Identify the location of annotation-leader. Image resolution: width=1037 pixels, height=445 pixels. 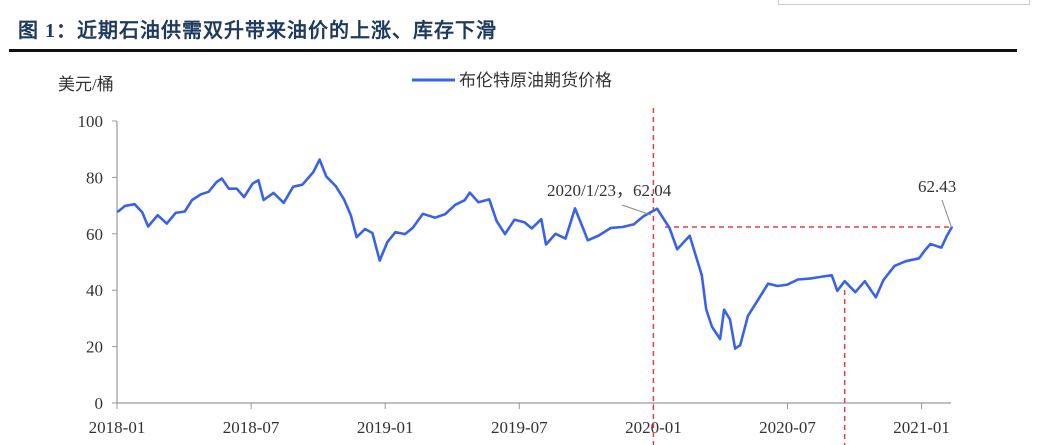
(946, 213).